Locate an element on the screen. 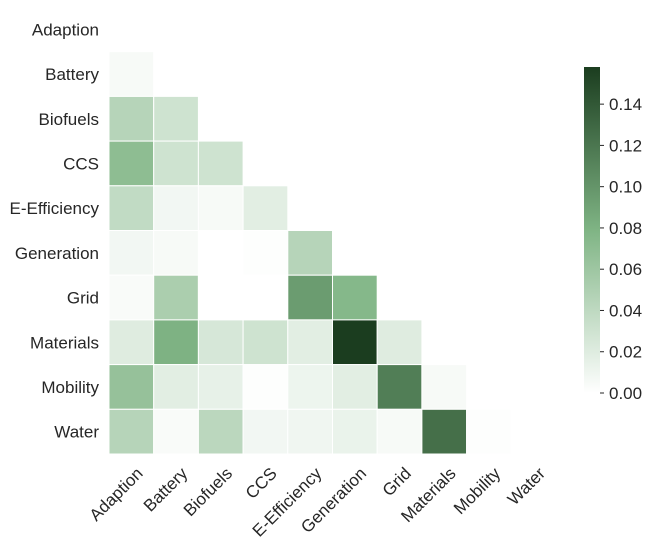 The width and height of the screenshot is (651, 548). heatmap-cell-materials-battery is located at coordinates (176, 342).